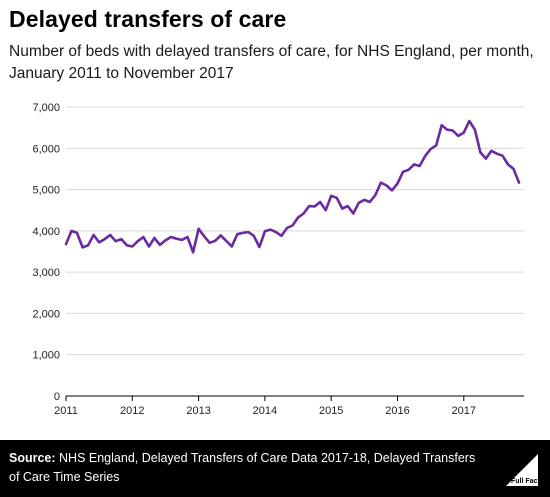  Describe the element at coordinates (132, 411) in the screenshot. I see `x-tick-label: 2012` at that location.